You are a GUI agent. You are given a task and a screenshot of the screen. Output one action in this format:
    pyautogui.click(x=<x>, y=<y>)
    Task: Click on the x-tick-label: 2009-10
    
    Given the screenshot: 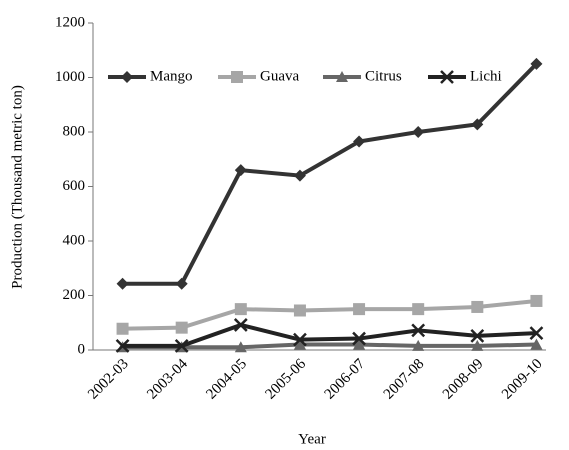 What is the action you would take?
    pyautogui.click(x=522, y=379)
    